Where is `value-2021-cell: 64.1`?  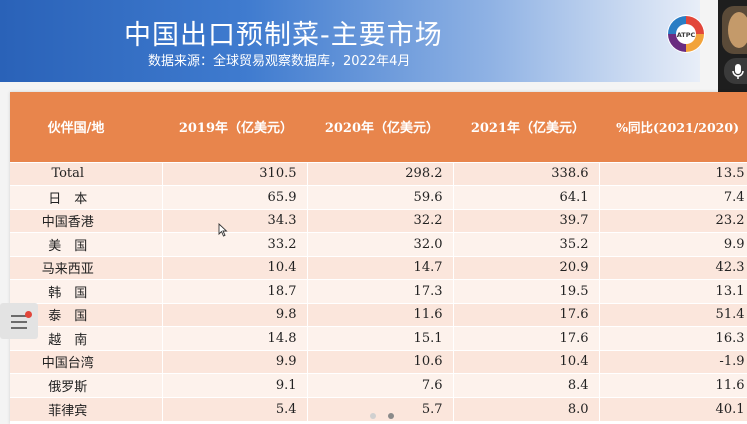 value-2021-cell: 64.1 is located at coordinates (526, 197).